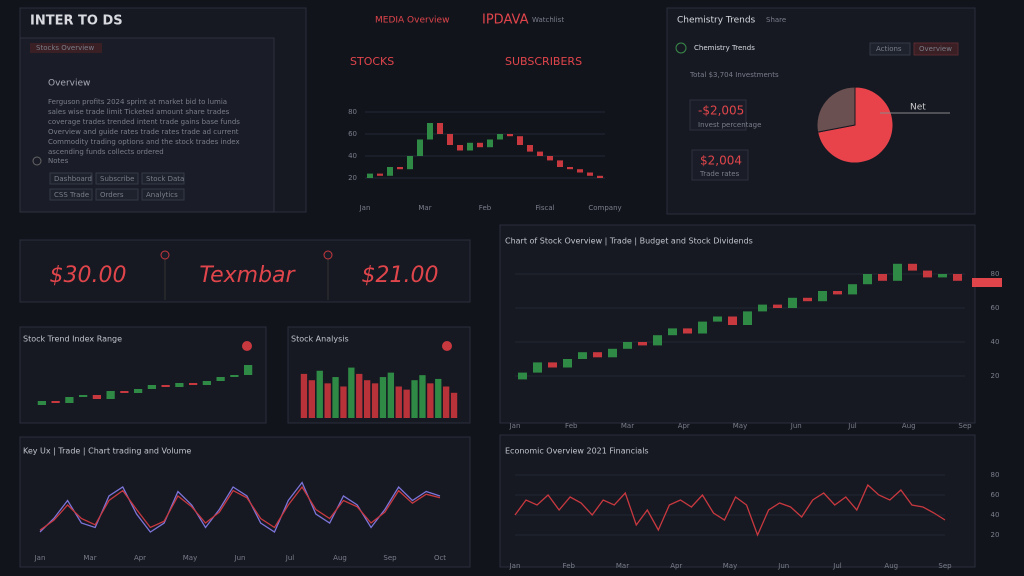 The height and width of the screenshot is (576, 1024). What do you see at coordinates (918, 108) in the screenshot?
I see `pie-label: Net` at bounding box center [918, 108].